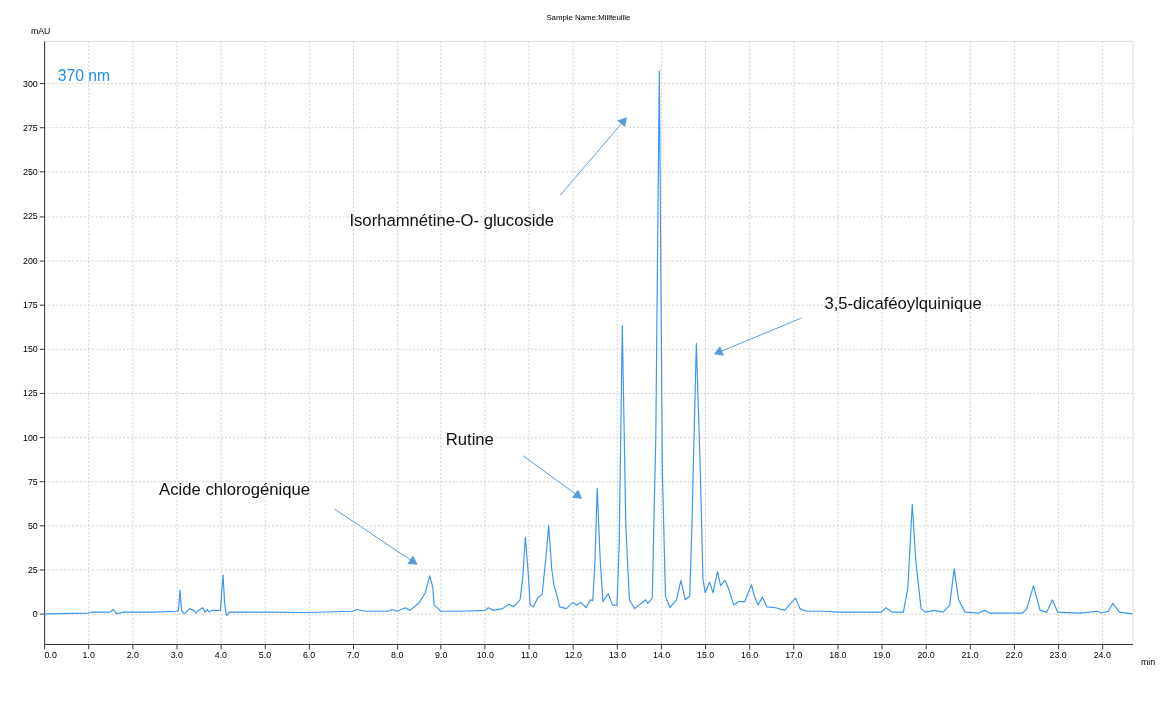  Describe the element at coordinates (50, 655) in the screenshot. I see `x-tick-label: 0.0` at that location.